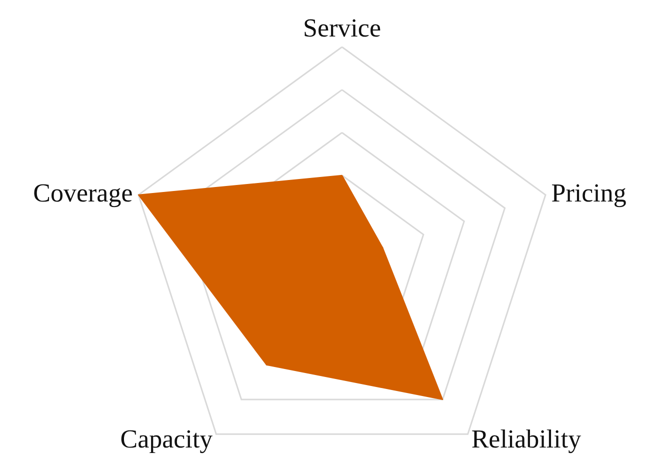 This screenshot has height=463, width=645. What do you see at coordinates (588, 193) in the screenshot?
I see `spoke-label: Pricing` at bounding box center [588, 193].